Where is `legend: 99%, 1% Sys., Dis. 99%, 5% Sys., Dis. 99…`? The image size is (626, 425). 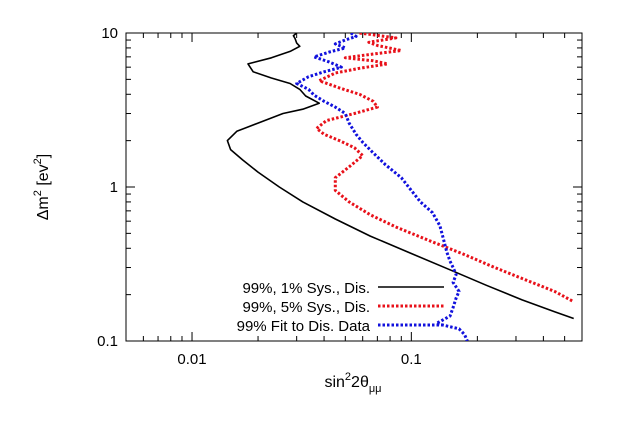
legend: 99%, 1% Sys., Dis. 99%, 5% Sys., Dis. 99… is located at coordinates (340, 307).